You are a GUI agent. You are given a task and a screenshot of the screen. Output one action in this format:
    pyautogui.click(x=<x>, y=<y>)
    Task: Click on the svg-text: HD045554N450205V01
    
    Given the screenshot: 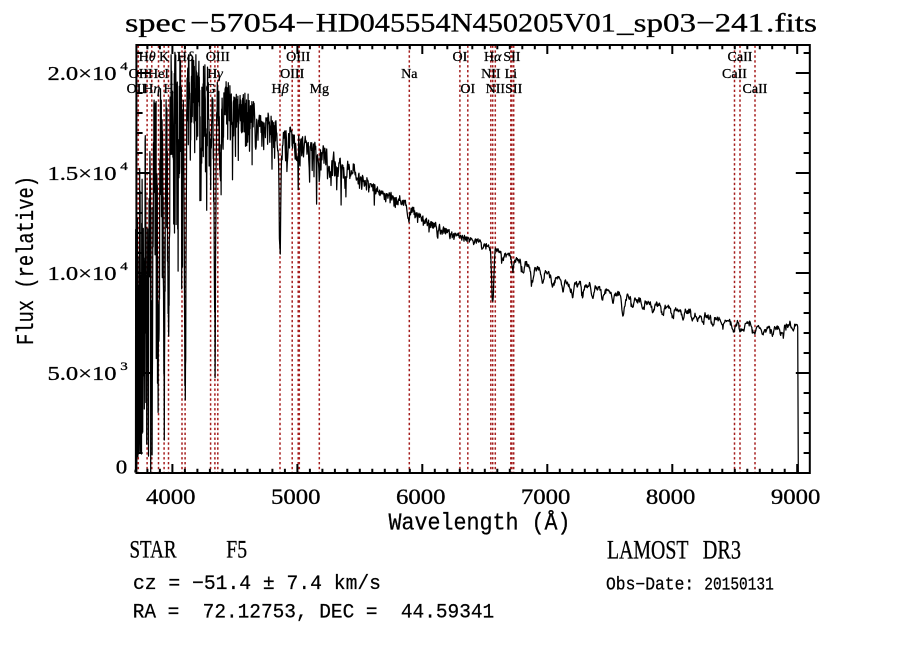 What is the action you would take?
    pyautogui.click(x=466, y=22)
    